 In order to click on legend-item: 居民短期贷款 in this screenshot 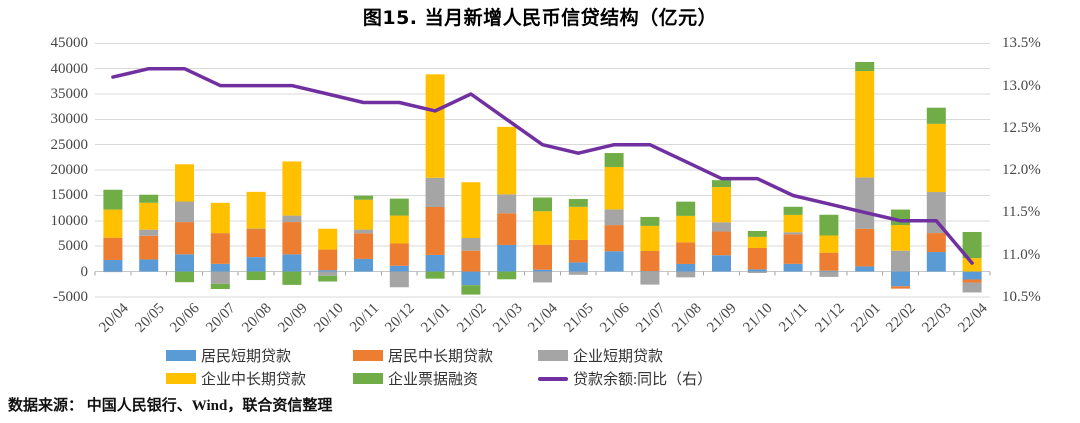, I will do `click(228, 355)`.